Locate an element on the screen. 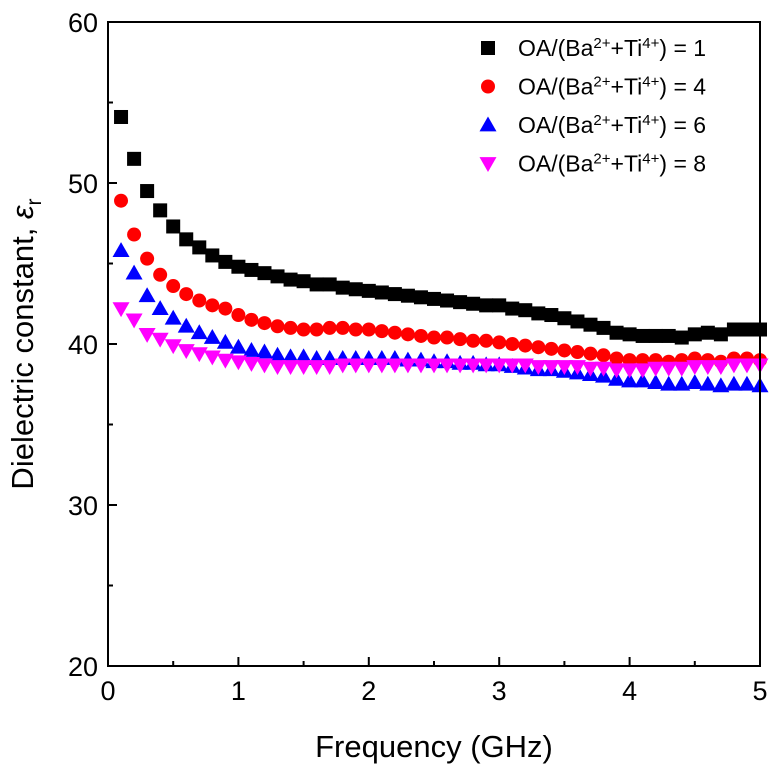 This screenshot has width=773, height=775. x-tick-label: 4 is located at coordinates (629, 691).